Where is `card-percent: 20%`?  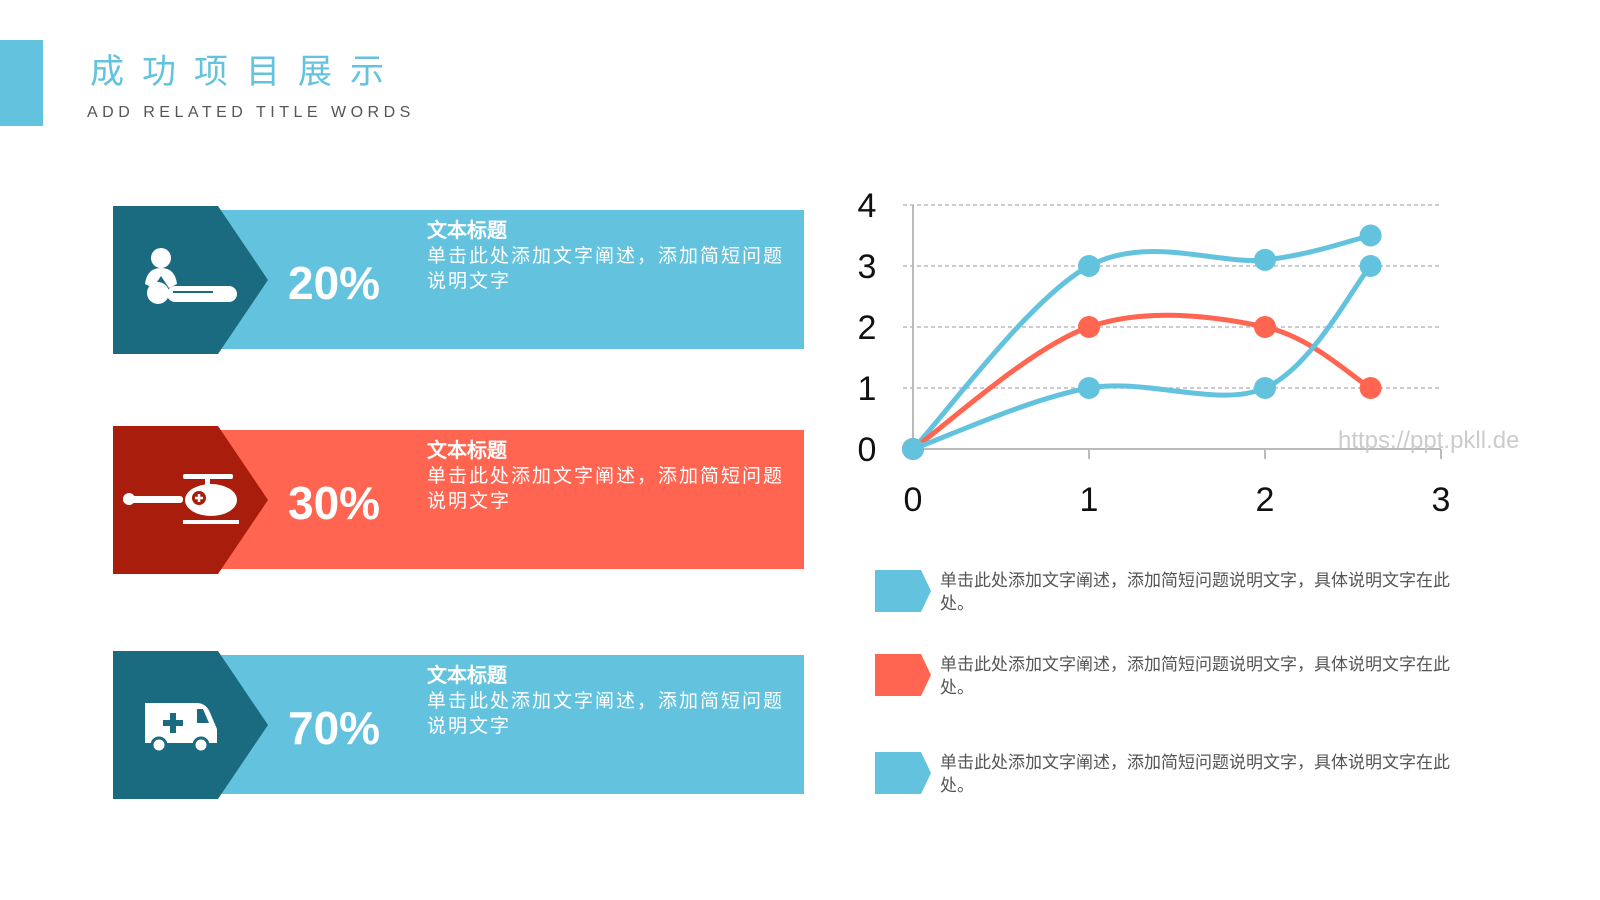
card-percent: 20% is located at coordinates (334, 283).